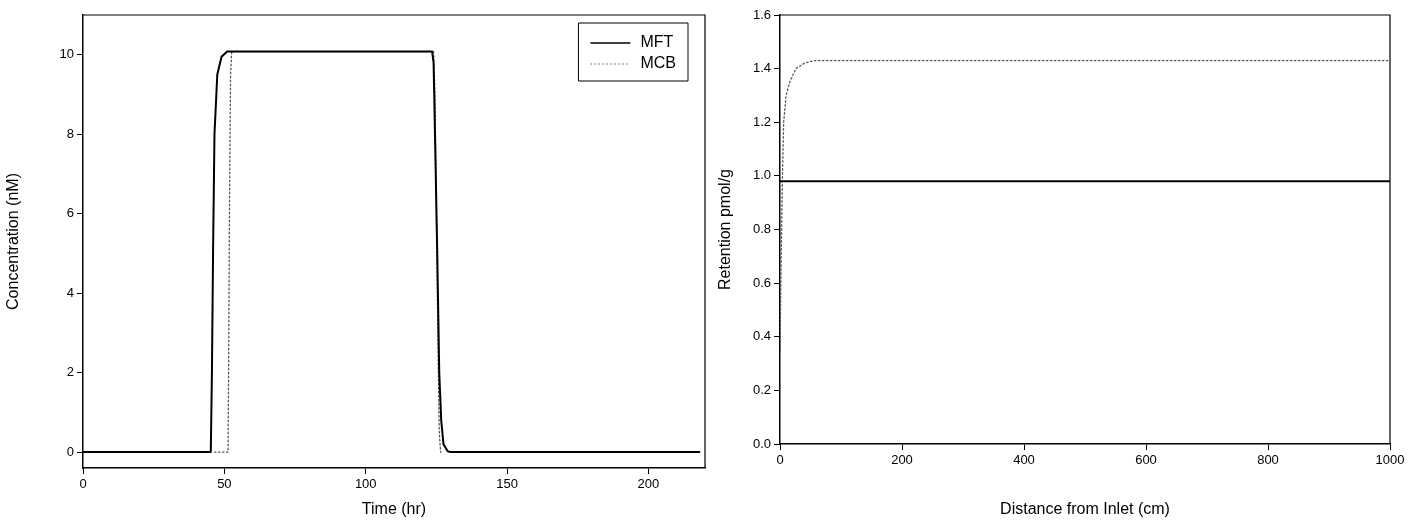 The height and width of the screenshot is (523, 1423). Describe the element at coordinates (66, 54) in the screenshot. I see `y-tick-label: 10` at that location.